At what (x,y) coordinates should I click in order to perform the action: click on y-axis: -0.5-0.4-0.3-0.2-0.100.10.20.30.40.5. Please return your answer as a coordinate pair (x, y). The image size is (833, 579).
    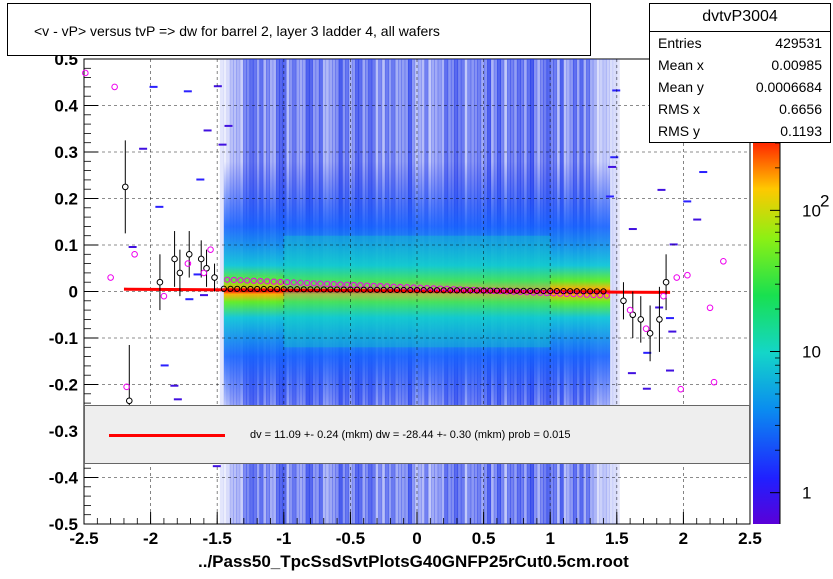
    Looking at the image, I should click on (73, 292).